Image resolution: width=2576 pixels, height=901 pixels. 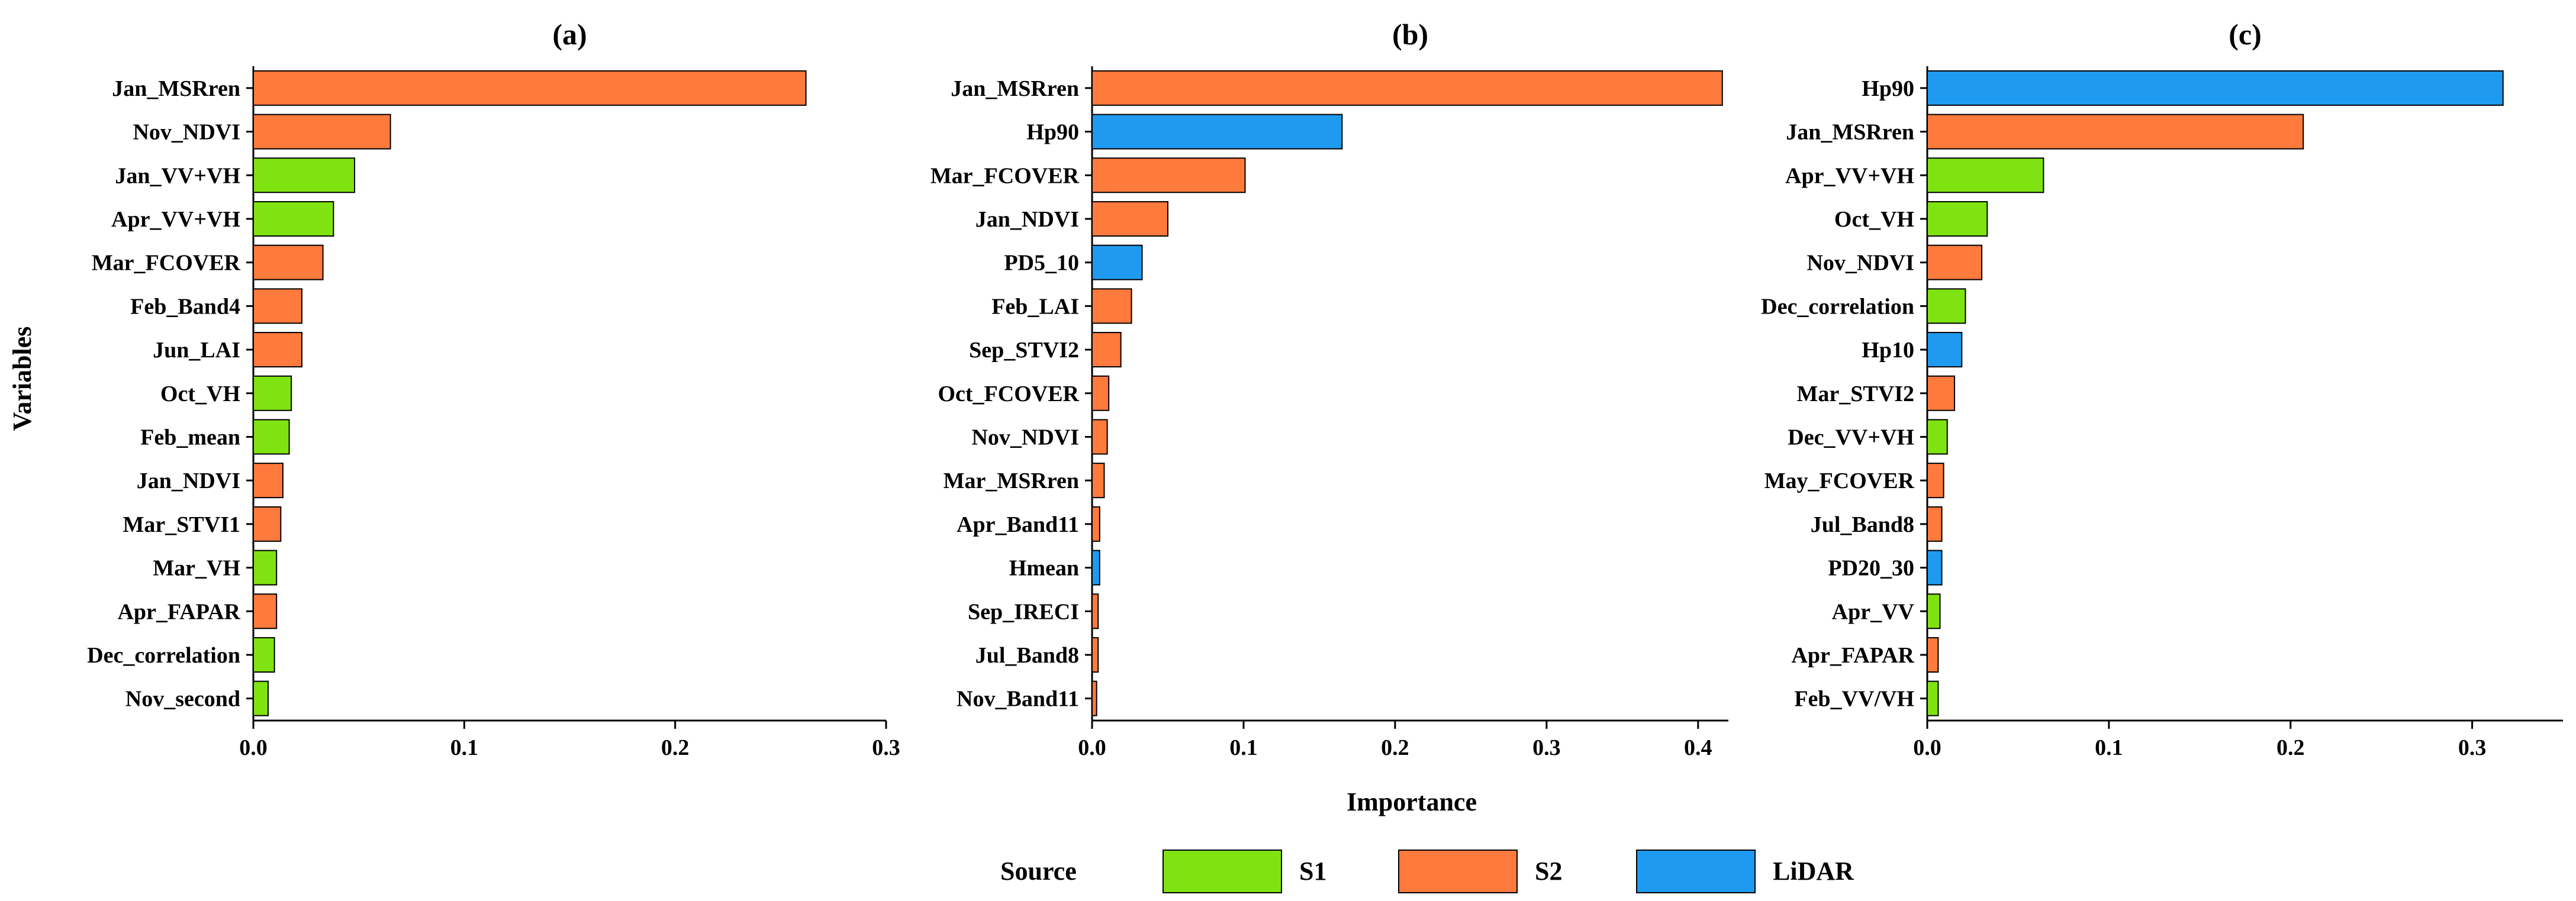 What do you see at coordinates (465, 747) in the screenshot?
I see `x-tick-label-a: 0.1` at bounding box center [465, 747].